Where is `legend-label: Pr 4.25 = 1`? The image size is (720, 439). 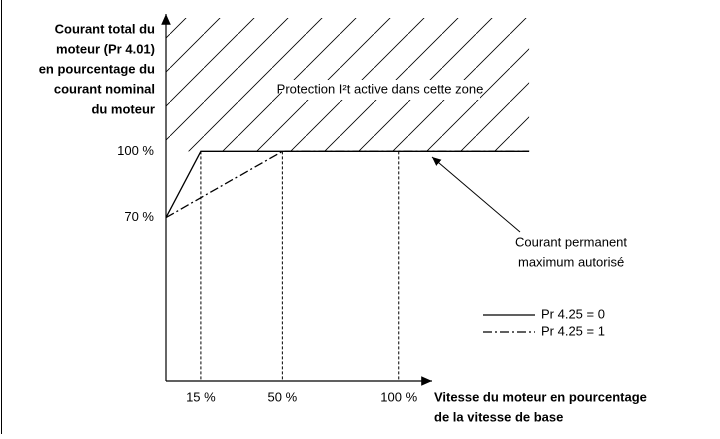 legend-label: Pr 4.25 = 1 is located at coordinates (573, 330).